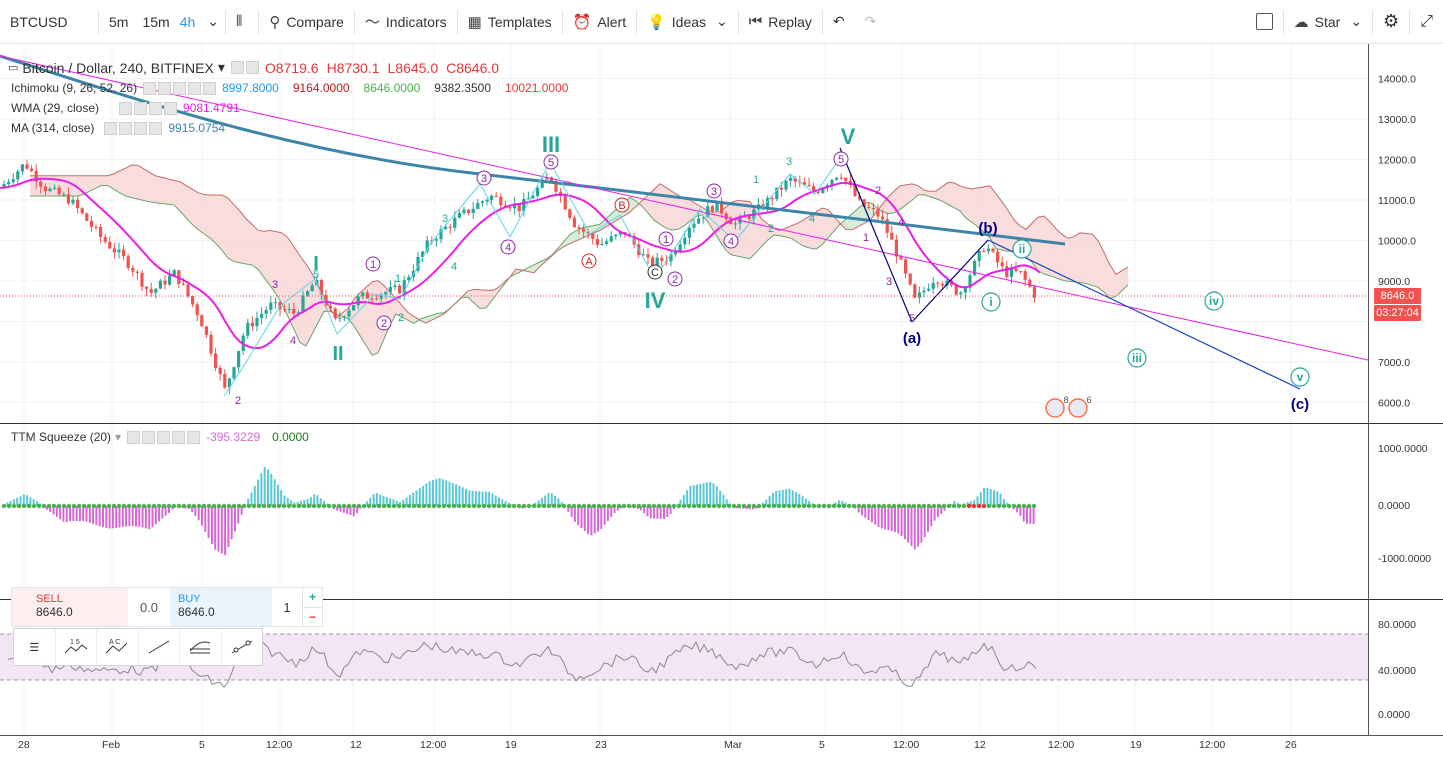 The width and height of the screenshot is (1443, 758). Describe the element at coordinates (187, 21) in the screenshot. I see `interval-4h: 4h` at that location.